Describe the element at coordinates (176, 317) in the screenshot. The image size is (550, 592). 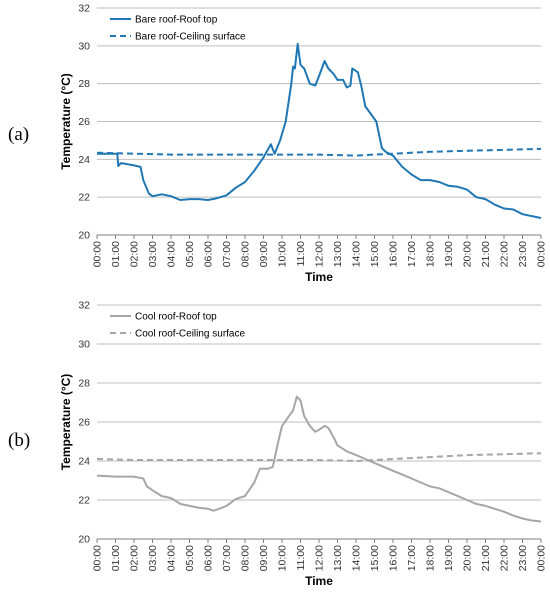
I see `legend-label: Cool roof-Roof top` at that location.